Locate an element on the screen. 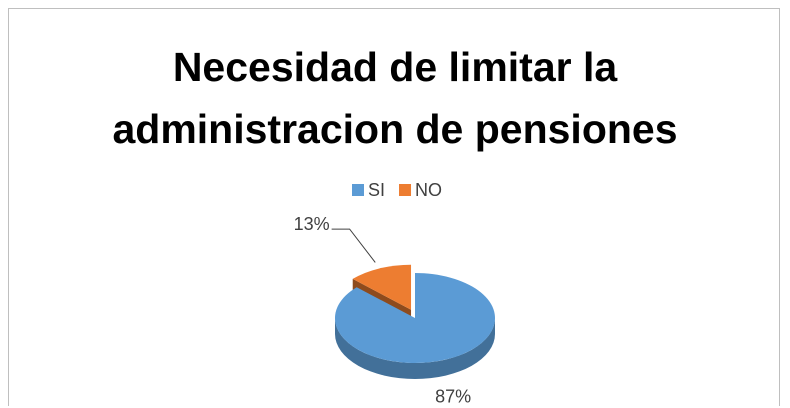 Image resolution: width=790 pixels, height=408 pixels. legend-label: SI is located at coordinates (376, 190).